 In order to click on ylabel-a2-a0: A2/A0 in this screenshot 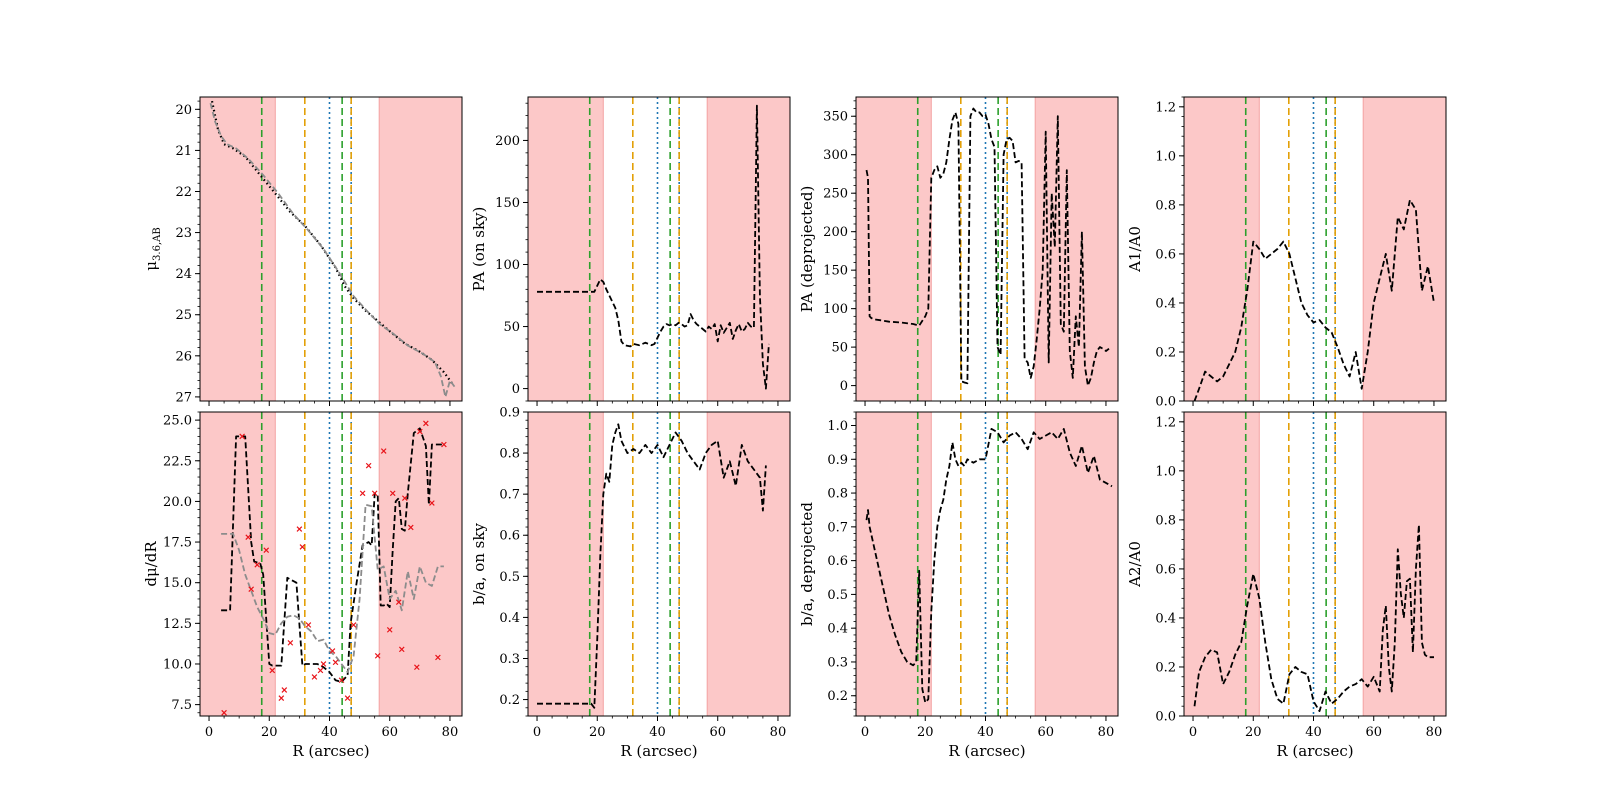, I will do `click(1135, 564)`.